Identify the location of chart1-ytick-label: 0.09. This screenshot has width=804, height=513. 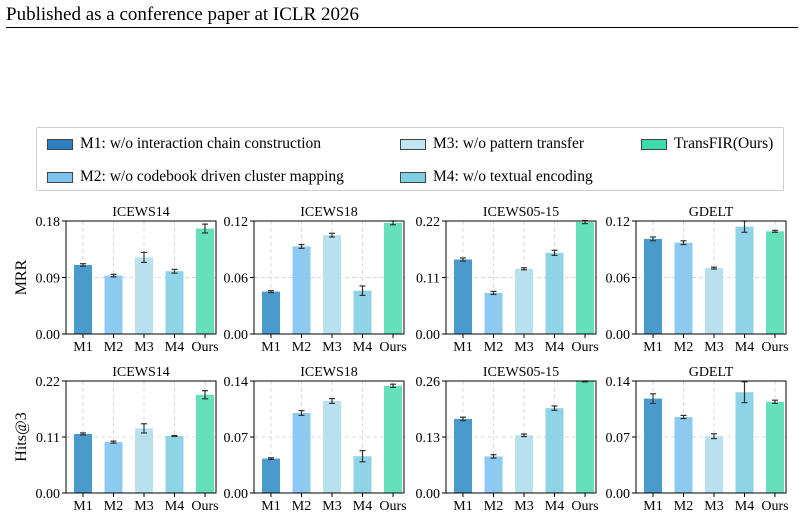
(48, 279).